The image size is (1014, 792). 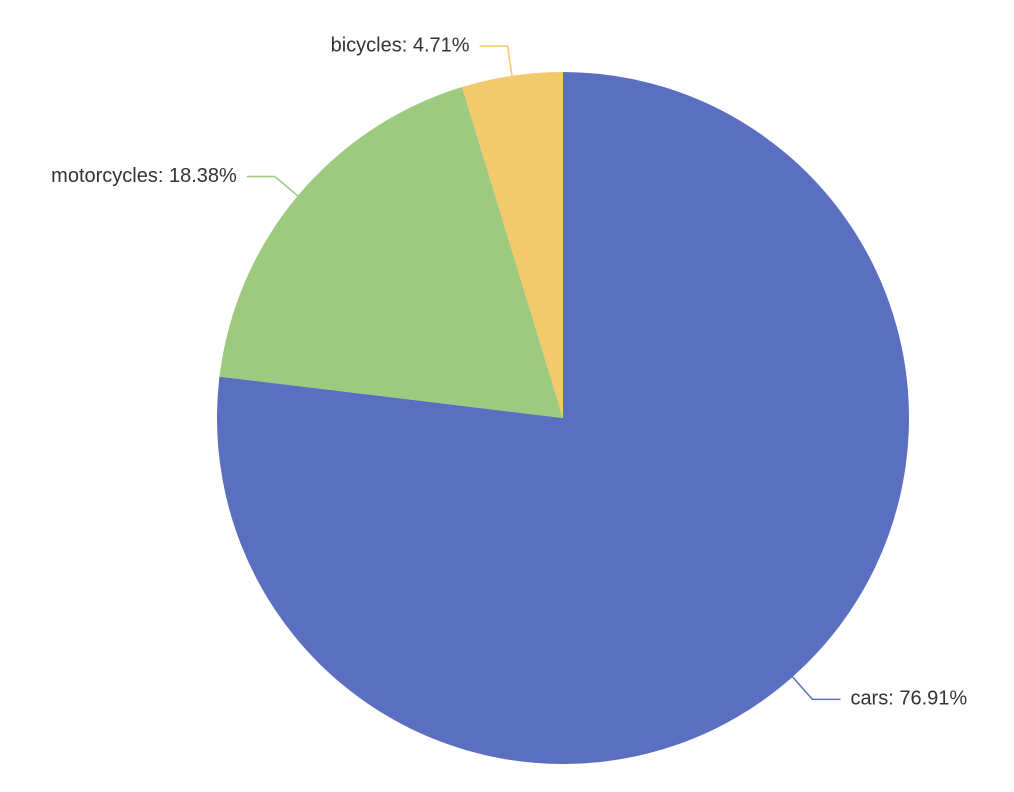 I want to click on slice-label: cars: 76.91%, so click(x=908, y=699).